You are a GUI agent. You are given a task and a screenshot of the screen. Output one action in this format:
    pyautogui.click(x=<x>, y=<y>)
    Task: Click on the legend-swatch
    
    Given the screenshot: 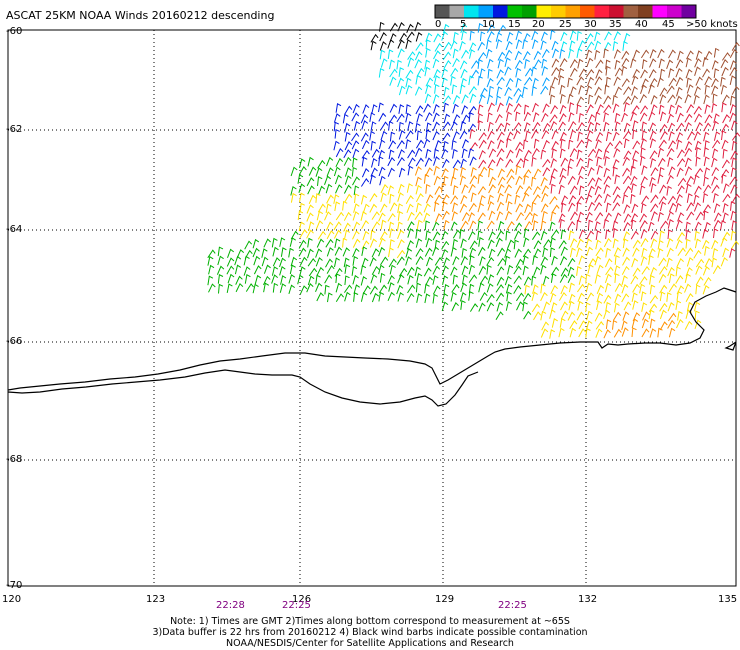 What is the action you would take?
    pyautogui.click(x=529, y=11)
    